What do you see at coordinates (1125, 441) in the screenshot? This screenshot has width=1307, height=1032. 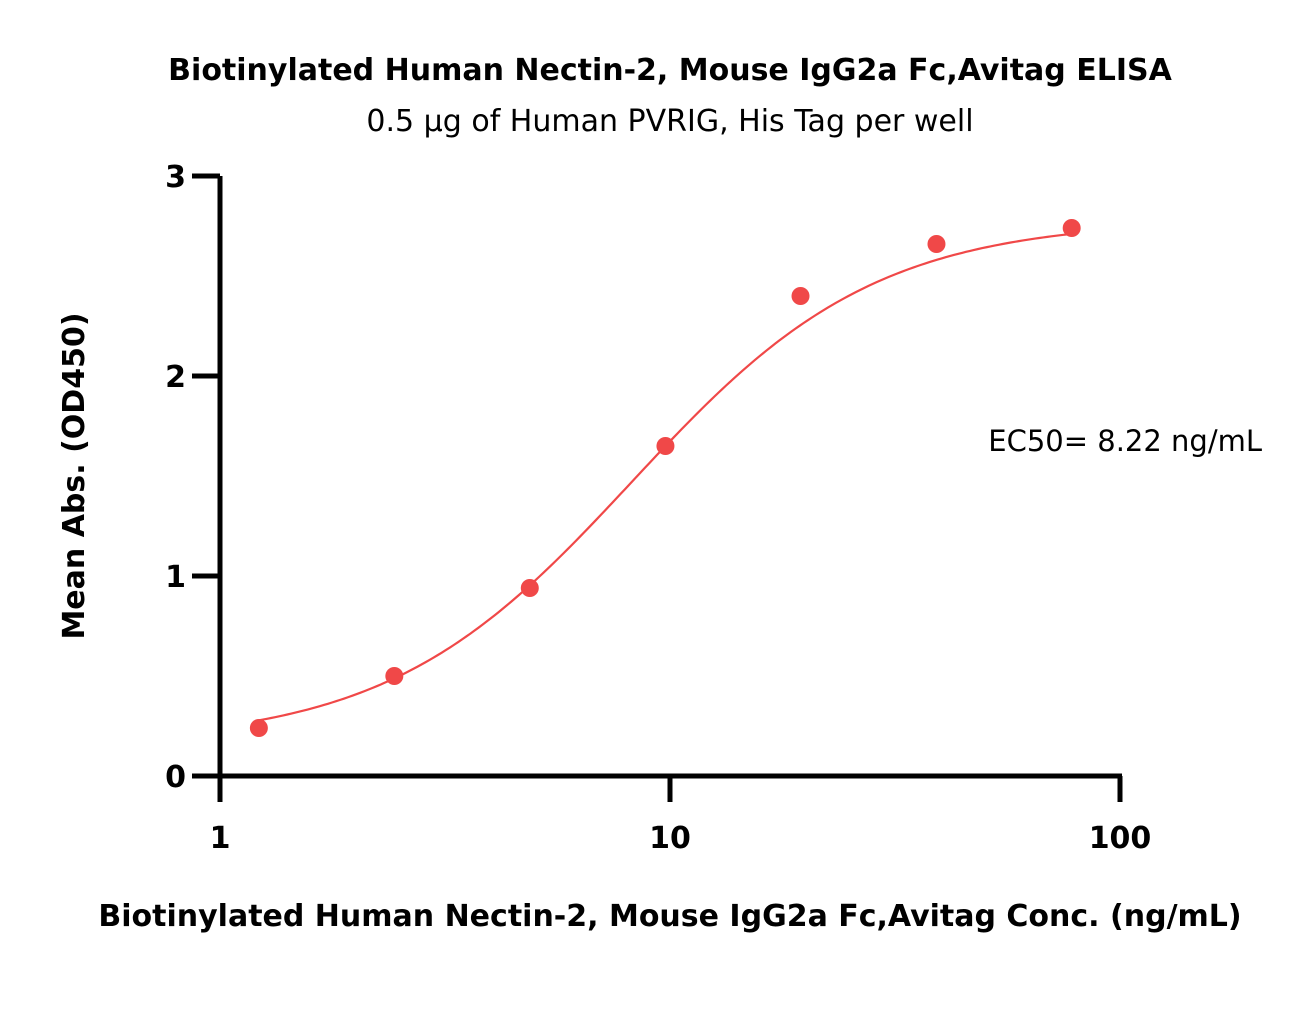 I see `ec50-annotation: EC50= 8.22 ng/mL` at bounding box center [1125, 441].